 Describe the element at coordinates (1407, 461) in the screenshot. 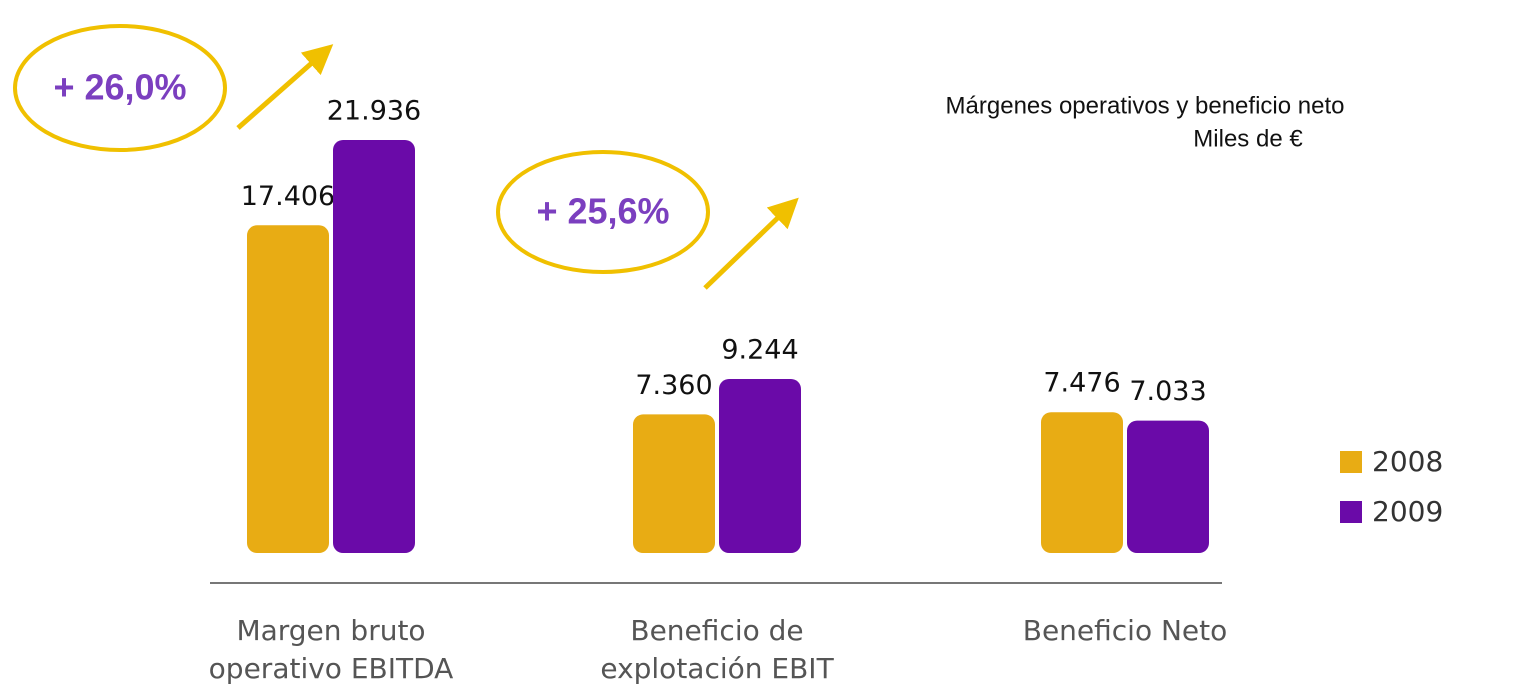

I see `legend-label: 2008` at that location.